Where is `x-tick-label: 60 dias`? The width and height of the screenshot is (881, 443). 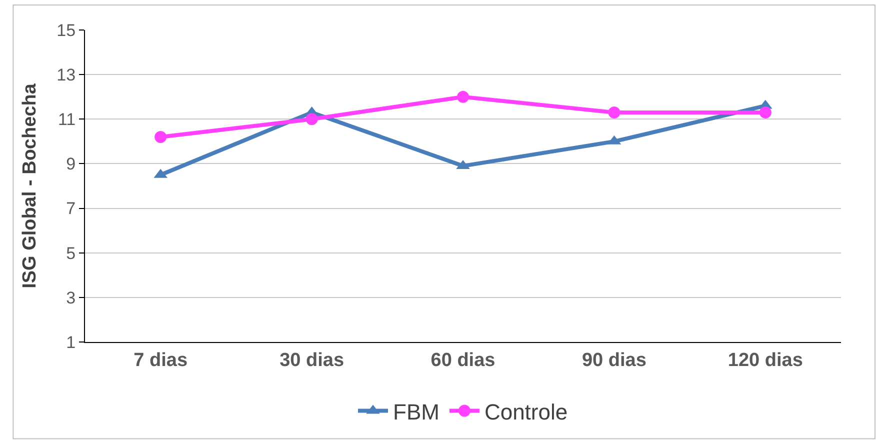
x-tick-label: 60 dias is located at coordinates (463, 360).